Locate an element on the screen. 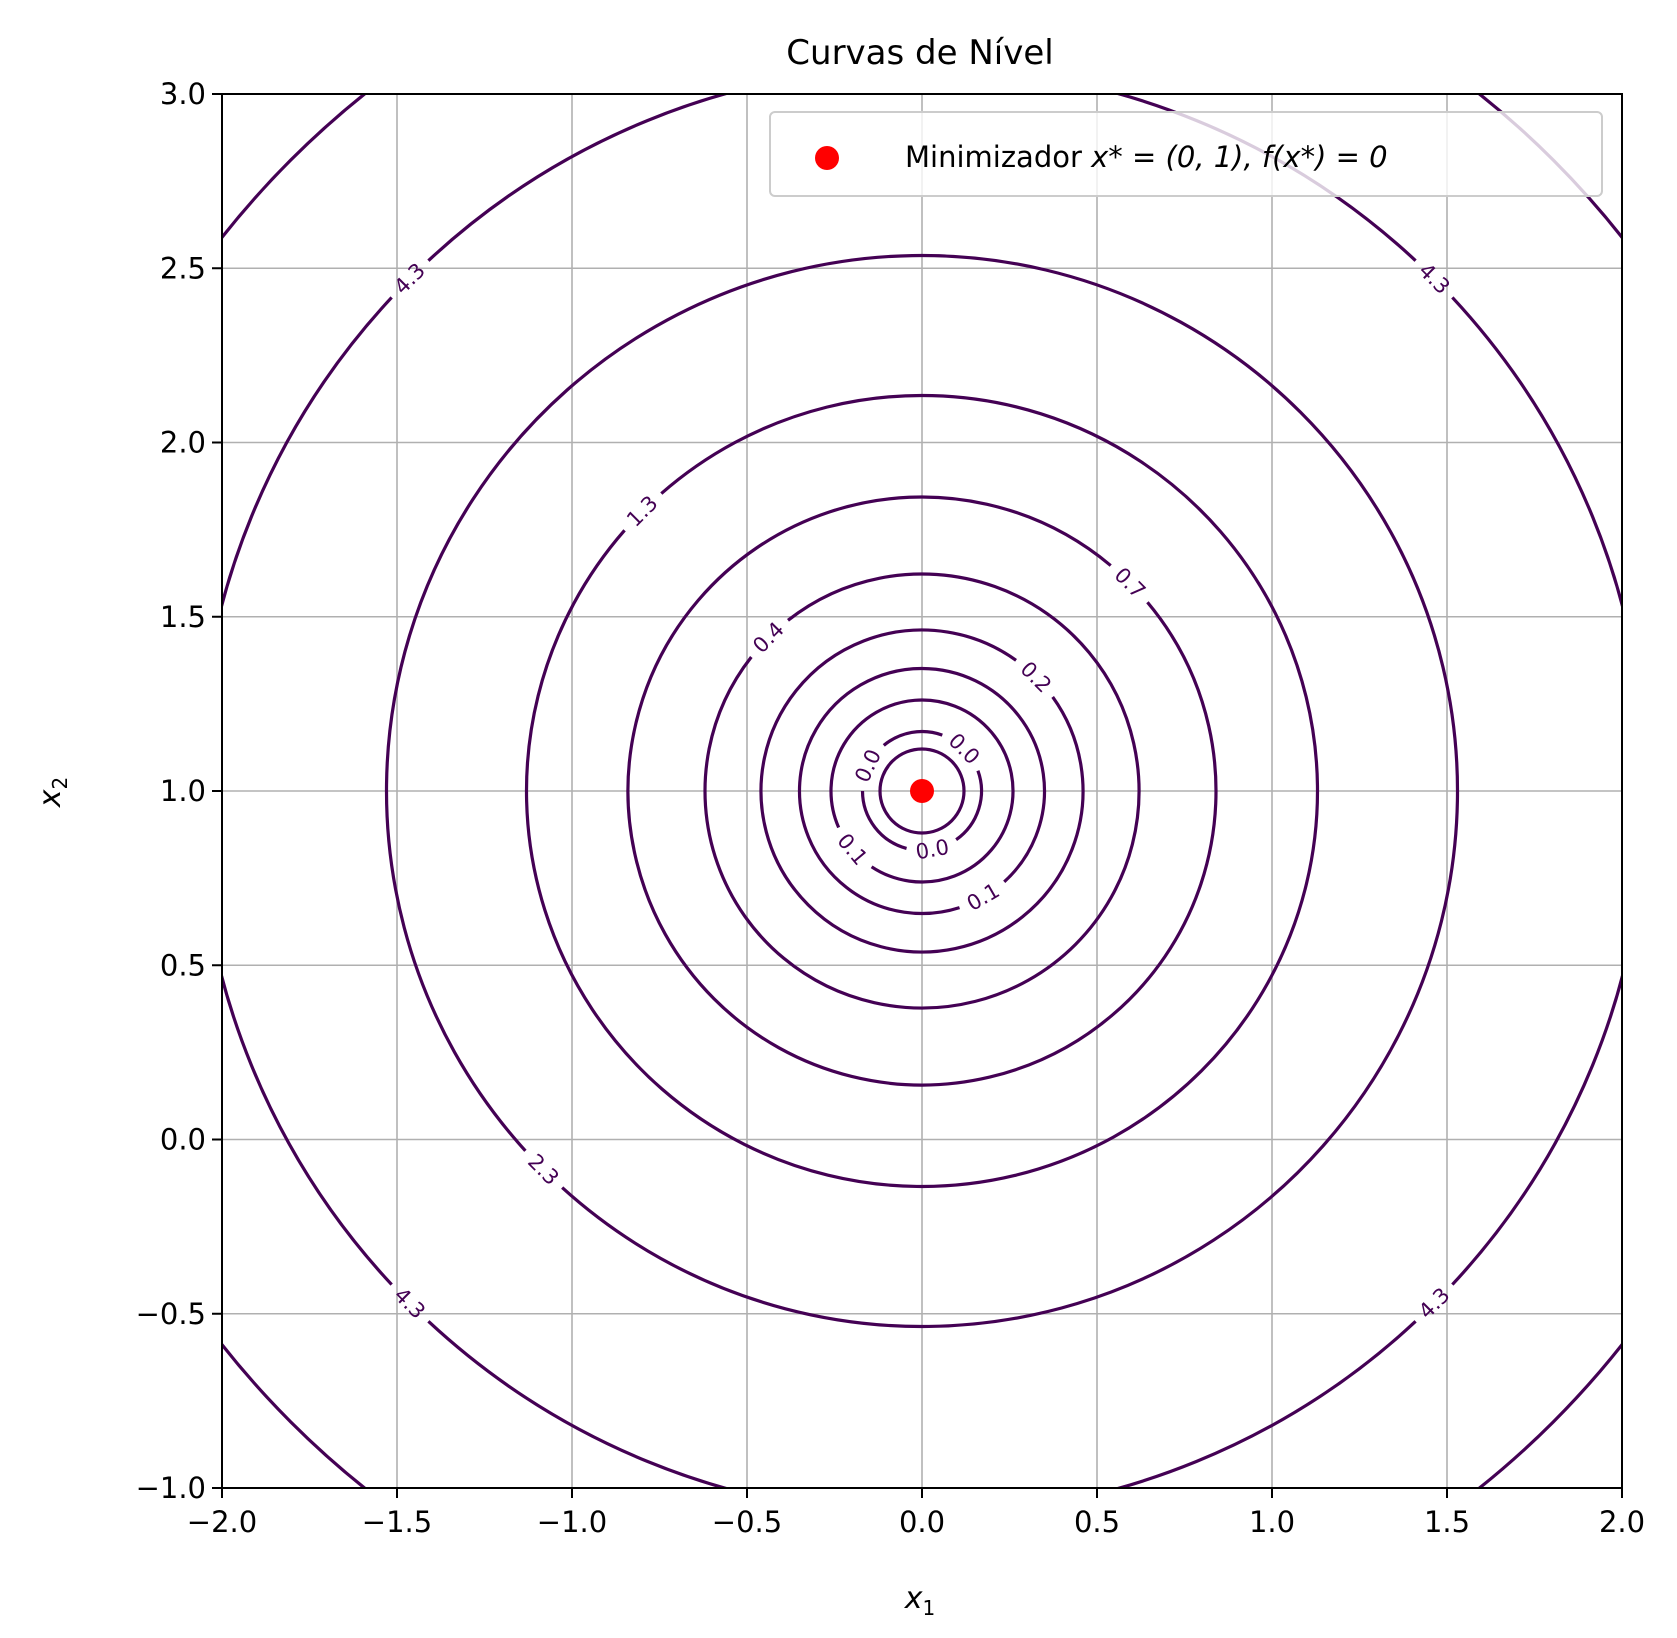  x-tick-label: −2.0 is located at coordinates (222, 1522).